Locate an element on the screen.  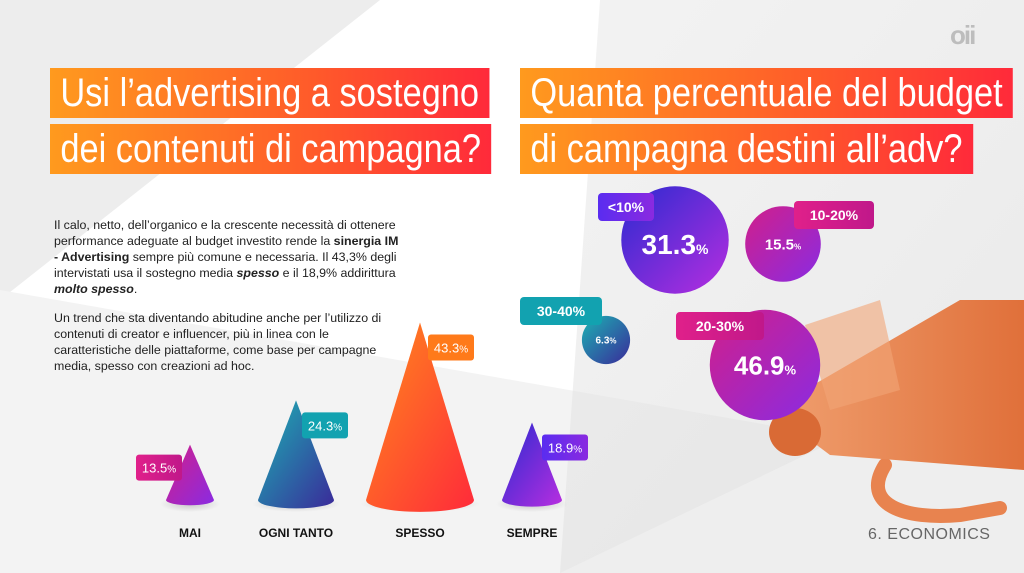
bubble-category-tag: 10-20% is located at coordinates (834, 215).